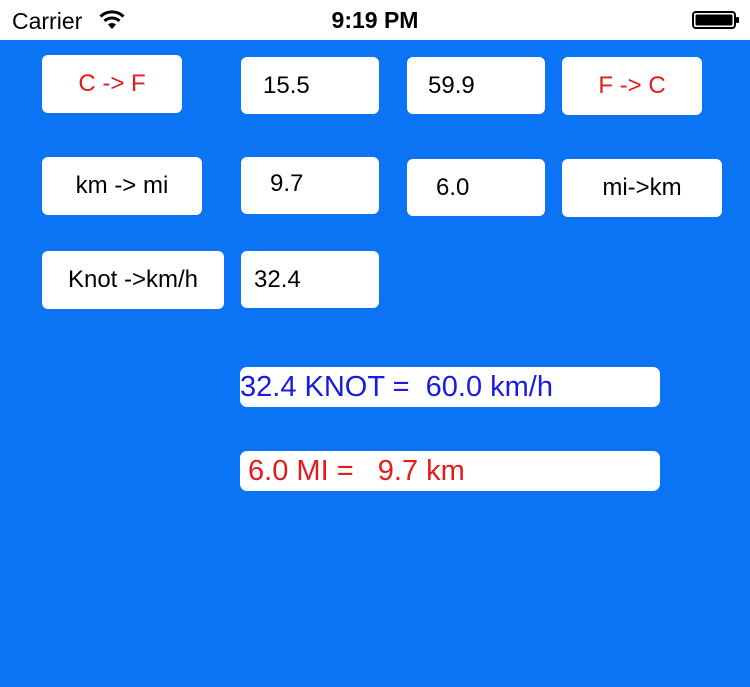 This screenshot has height=687, width=750. I want to click on celsius-field: 15.5, so click(310, 85).